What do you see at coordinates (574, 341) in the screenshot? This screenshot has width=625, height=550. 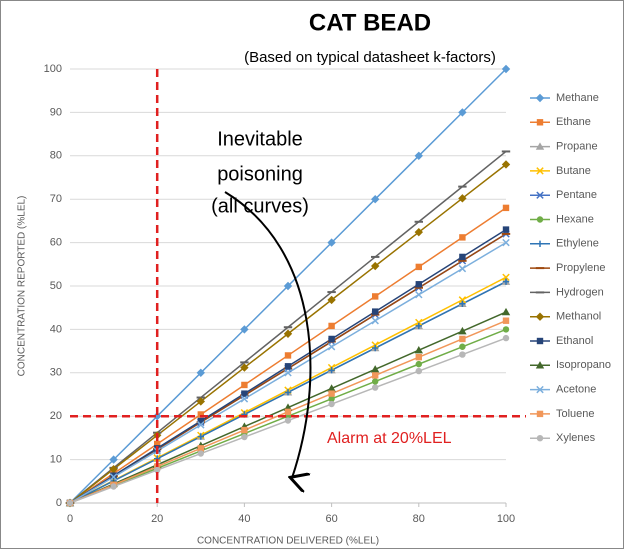 I see `legend-label: Ethanol` at bounding box center [574, 341].